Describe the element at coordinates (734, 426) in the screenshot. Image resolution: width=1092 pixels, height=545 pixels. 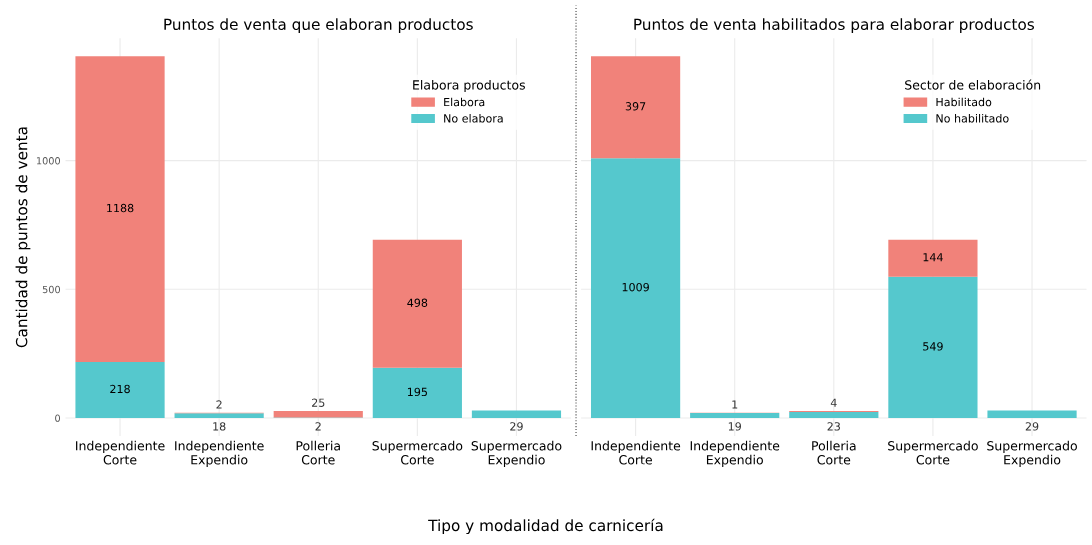
I see `data-label: 19` at that location.